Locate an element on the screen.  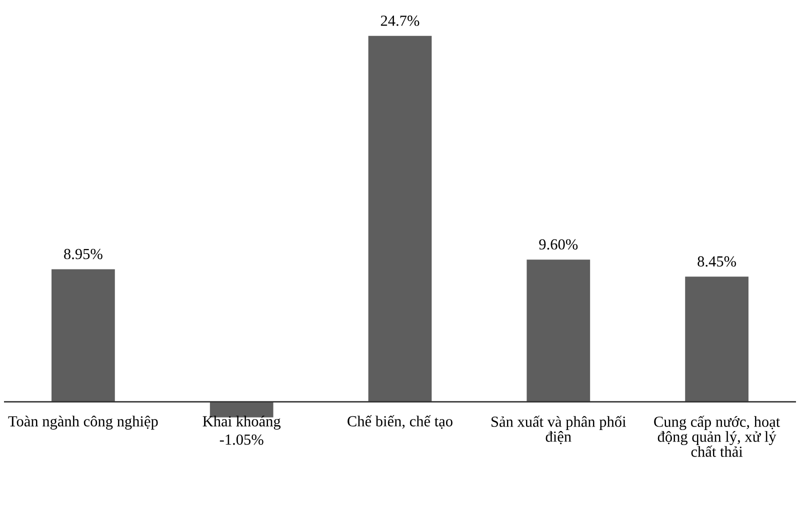
x-tick-label: Khai khoáng is located at coordinates (241, 423).